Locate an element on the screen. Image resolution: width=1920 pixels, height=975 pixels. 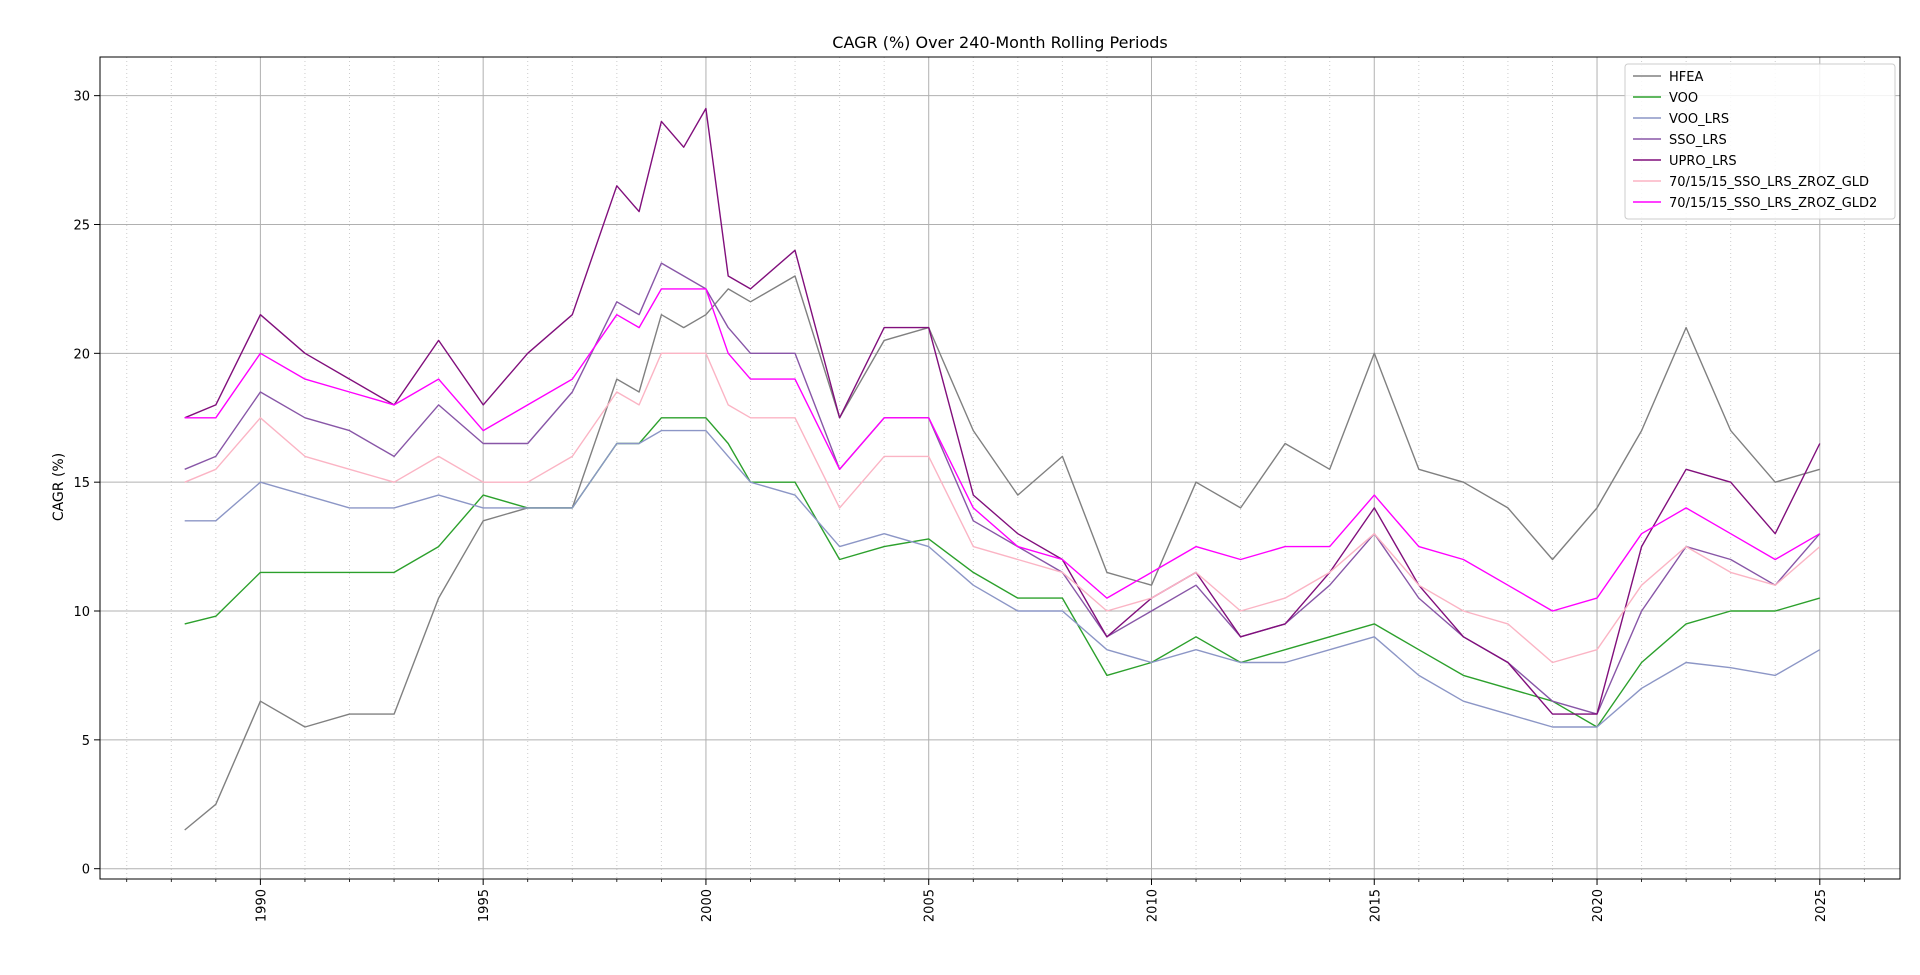
x-tick-label: 2025 is located at coordinates (1821, 905).